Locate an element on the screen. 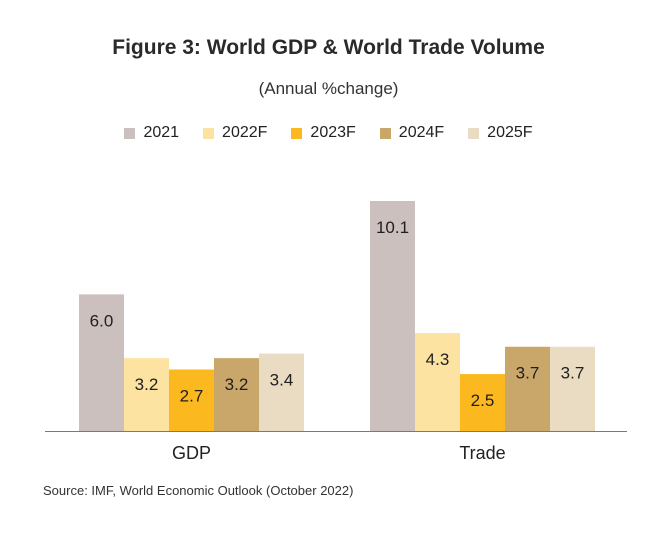 The image size is (657, 555). legend-item: 2024F is located at coordinates (412, 133).